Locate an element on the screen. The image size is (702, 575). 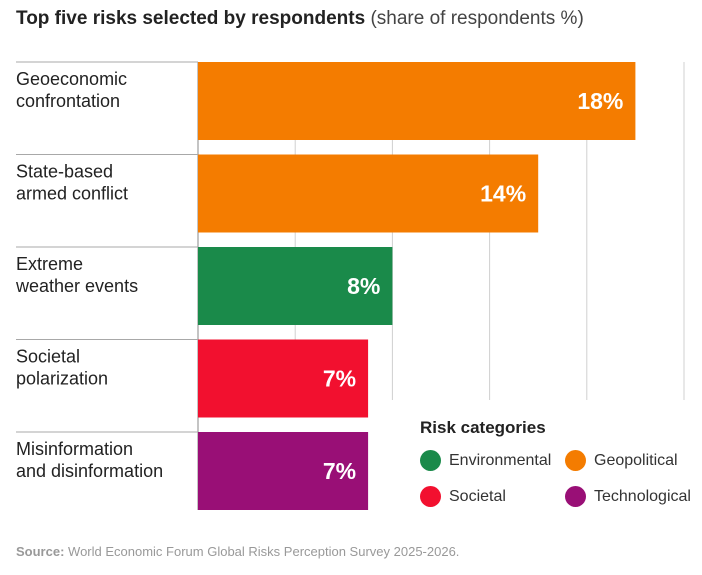
value-label: 8% is located at coordinates (363, 286).